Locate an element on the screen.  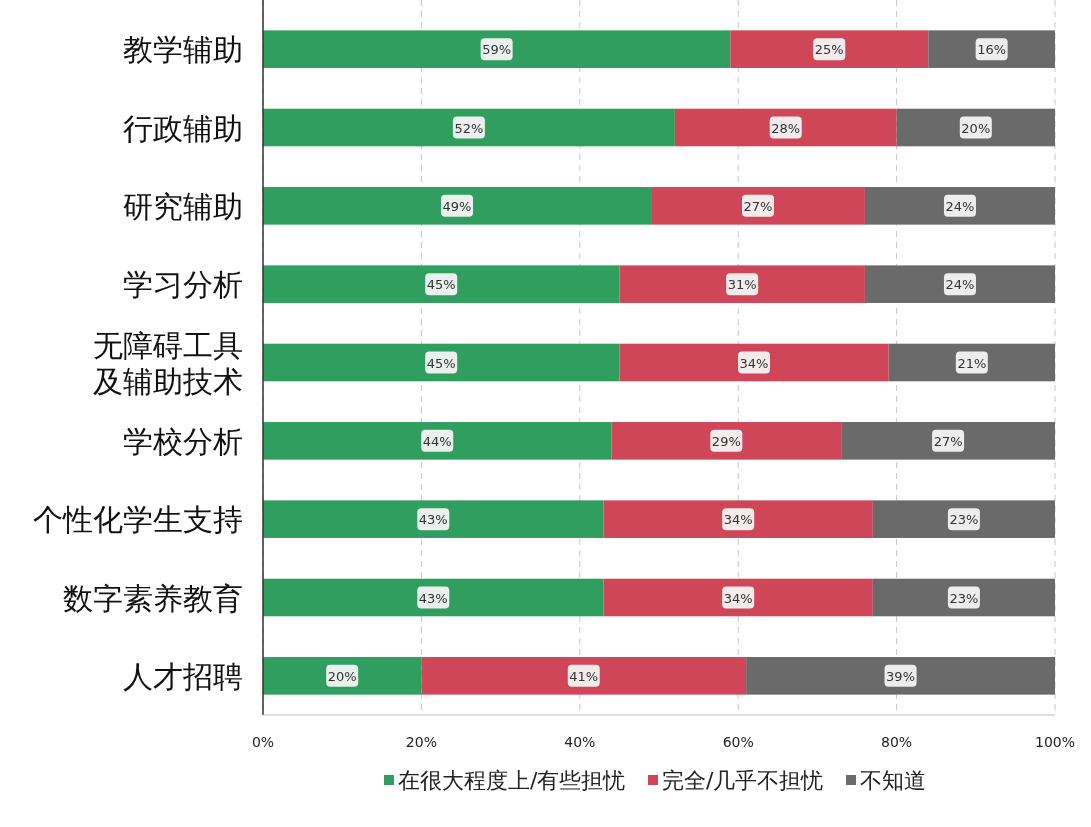
data-label: 44% is located at coordinates (437, 441).